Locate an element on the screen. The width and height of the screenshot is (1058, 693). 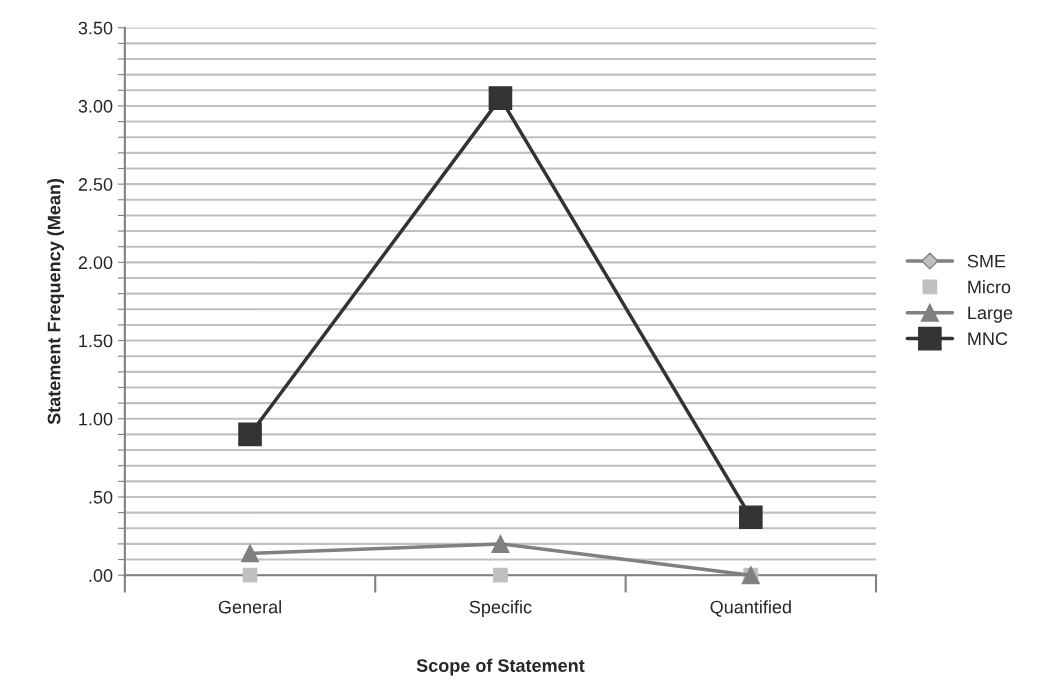
y-tick-label: 1.00 is located at coordinates (96, 419).